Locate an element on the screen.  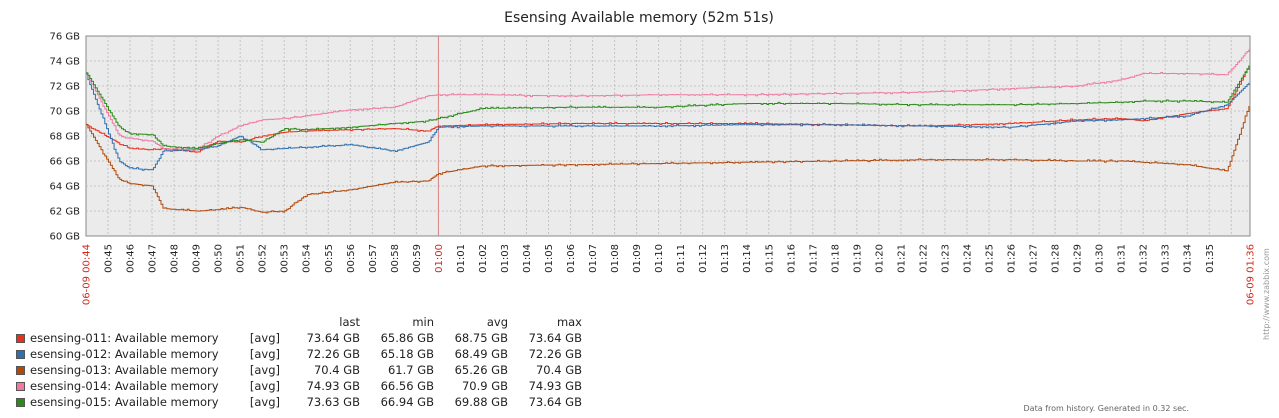
zabbix-watermark: http://www.zabbix.com is located at coordinates (1266, 294).